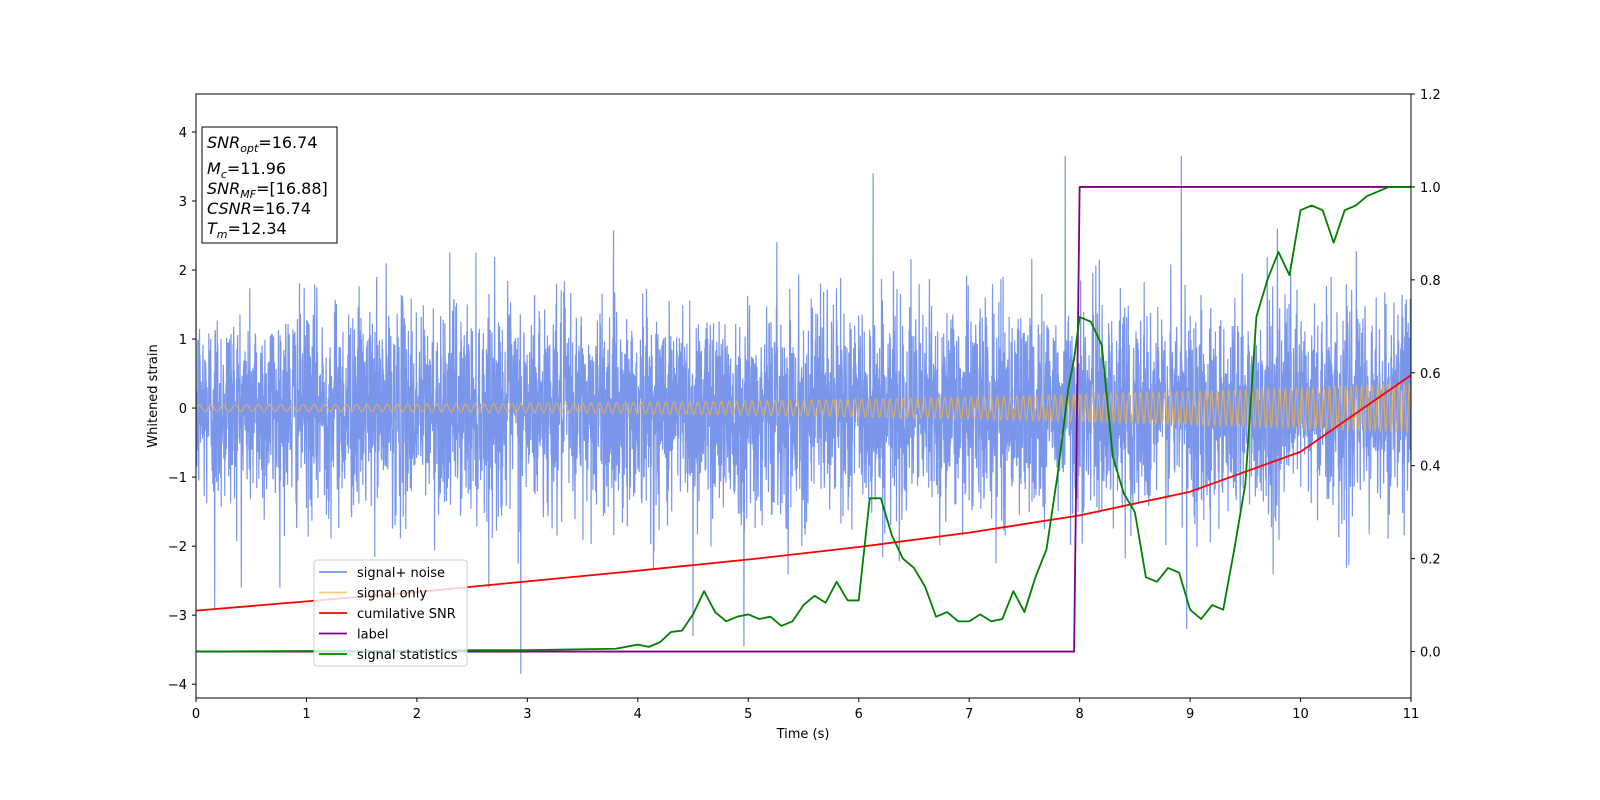 This screenshot has width=1600, height=800. I want to click on y-right-tick-label: 0.4, so click(1430, 467).